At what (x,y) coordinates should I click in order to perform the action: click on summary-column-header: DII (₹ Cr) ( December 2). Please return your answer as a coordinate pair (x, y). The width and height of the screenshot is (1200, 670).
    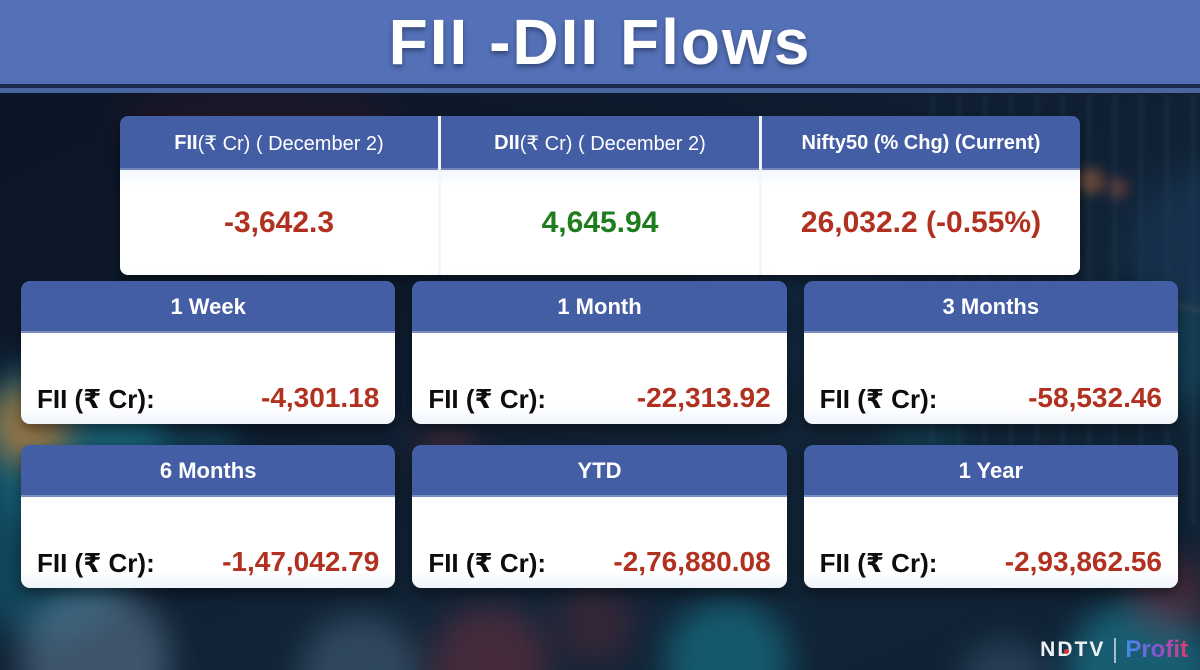
    Looking at the image, I should click on (600, 143).